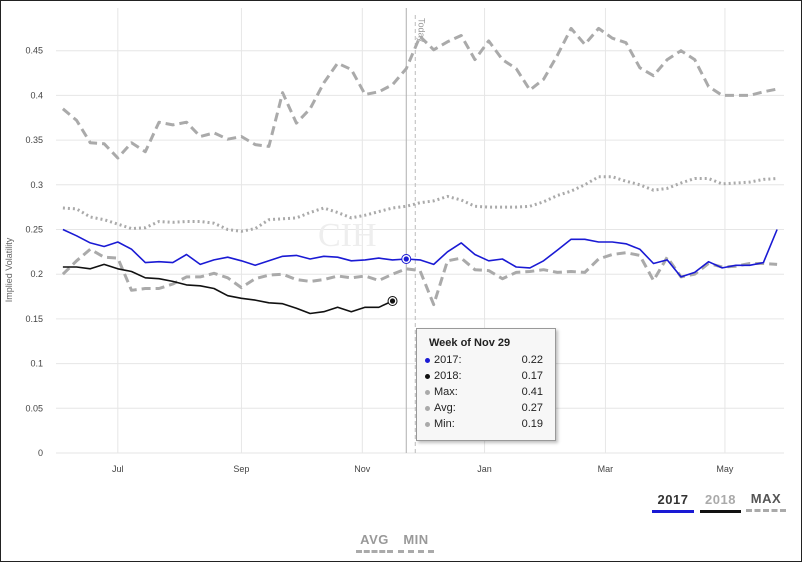 This screenshot has width=802, height=562. I want to click on tooltip-row-value: 0.19, so click(532, 424).